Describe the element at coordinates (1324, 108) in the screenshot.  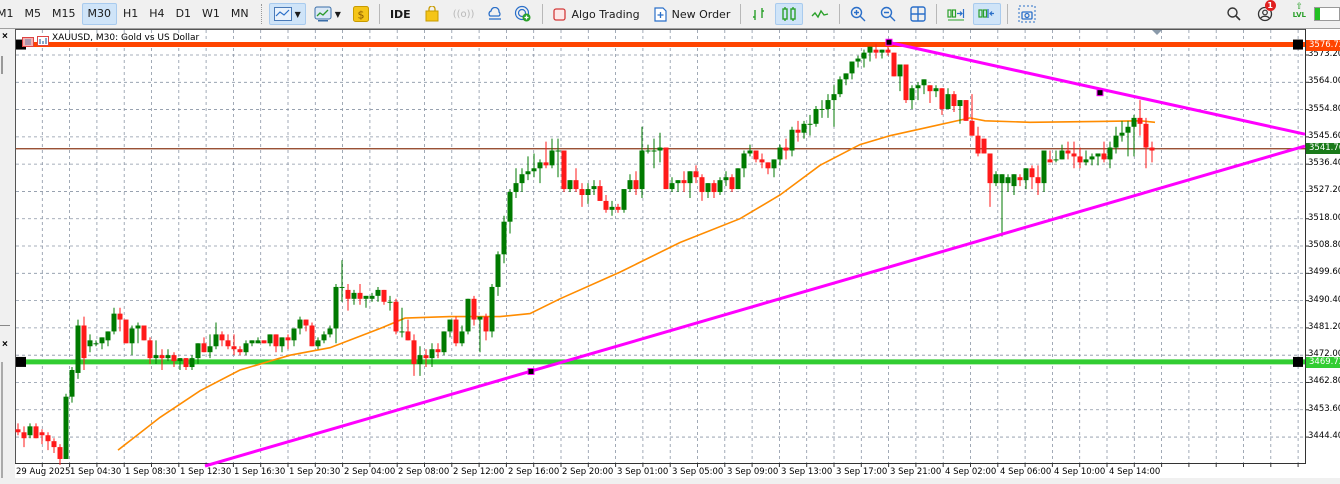
I see `price-axis-label: 3554.80` at that location.